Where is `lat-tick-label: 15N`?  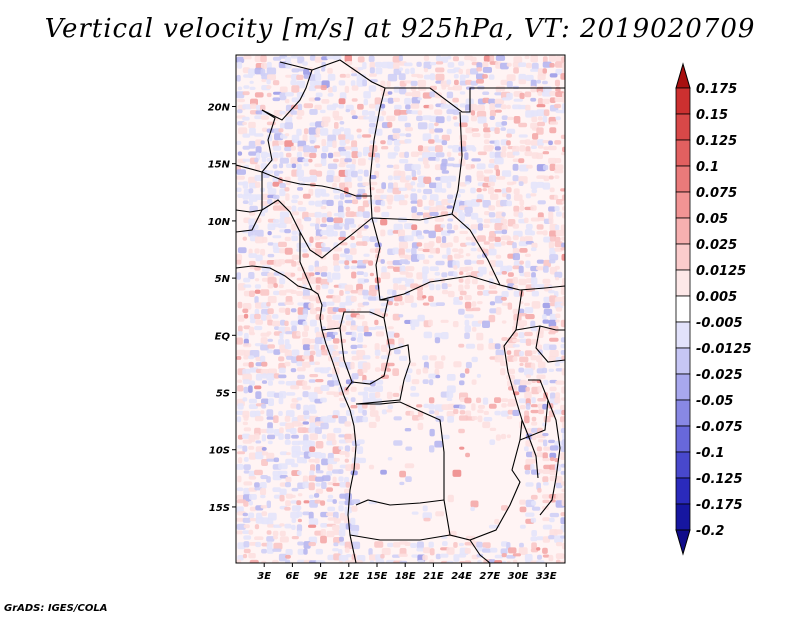 lat-tick-label: 15N is located at coordinates (219, 165).